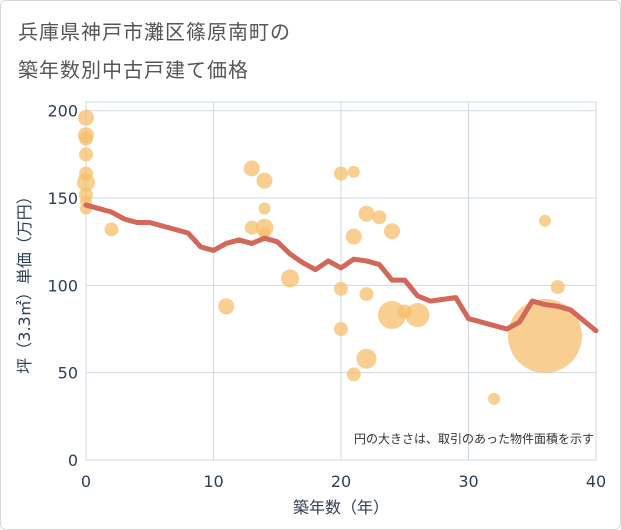 Image resolution: width=621 pixels, height=530 pixels. Describe the element at coordinates (596, 481) in the screenshot. I see `x-tick-label: 40` at that location.